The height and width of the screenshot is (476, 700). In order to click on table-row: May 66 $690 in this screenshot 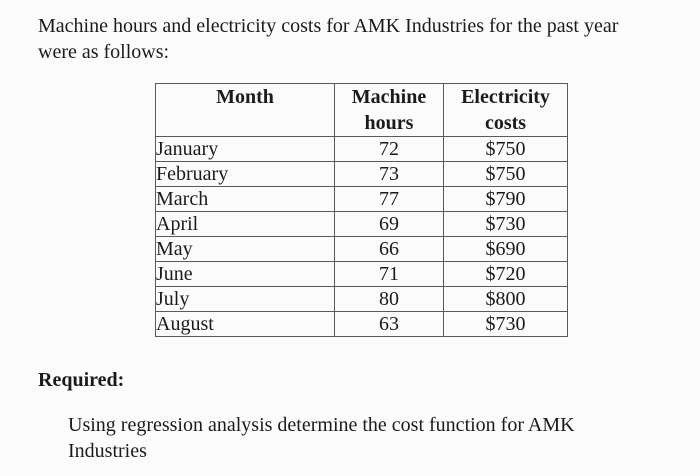, I will do `click(361, 249)`.